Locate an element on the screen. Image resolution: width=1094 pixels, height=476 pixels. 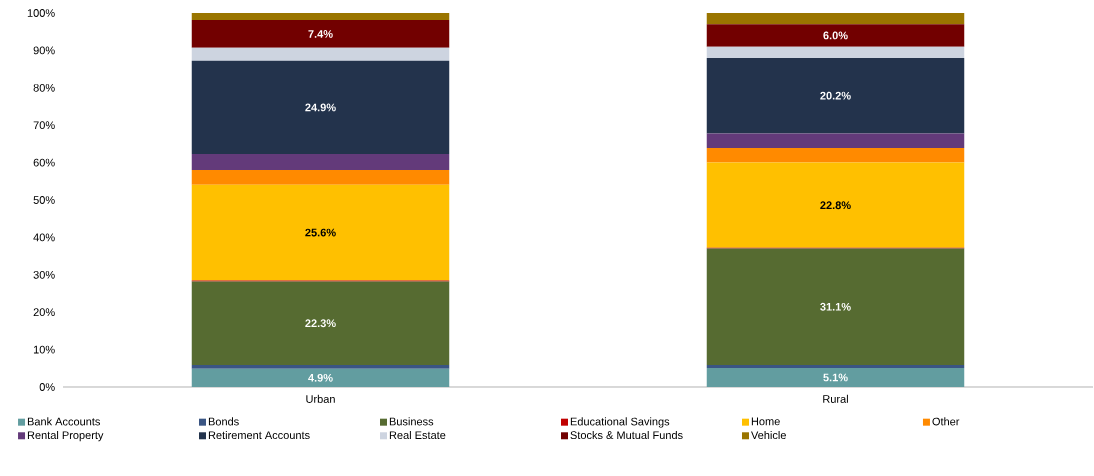
data-label: 6.0% is located at coordinates (835, 35).